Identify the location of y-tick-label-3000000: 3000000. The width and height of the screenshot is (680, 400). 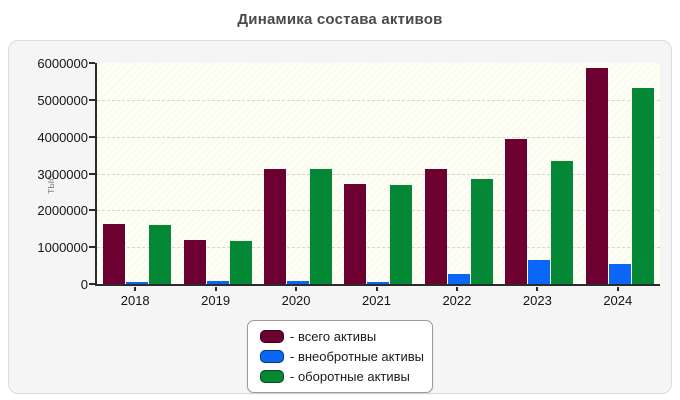
(62, 174).